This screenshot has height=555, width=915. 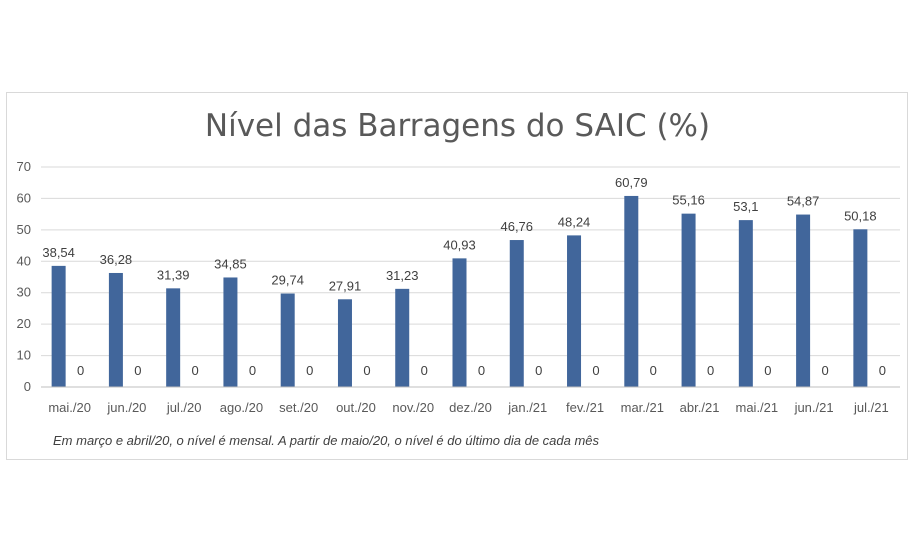 What do you see at coordinates (803, 300) in the screenshot?
I see `bar-jun./21` at bounding box center [803, 300].